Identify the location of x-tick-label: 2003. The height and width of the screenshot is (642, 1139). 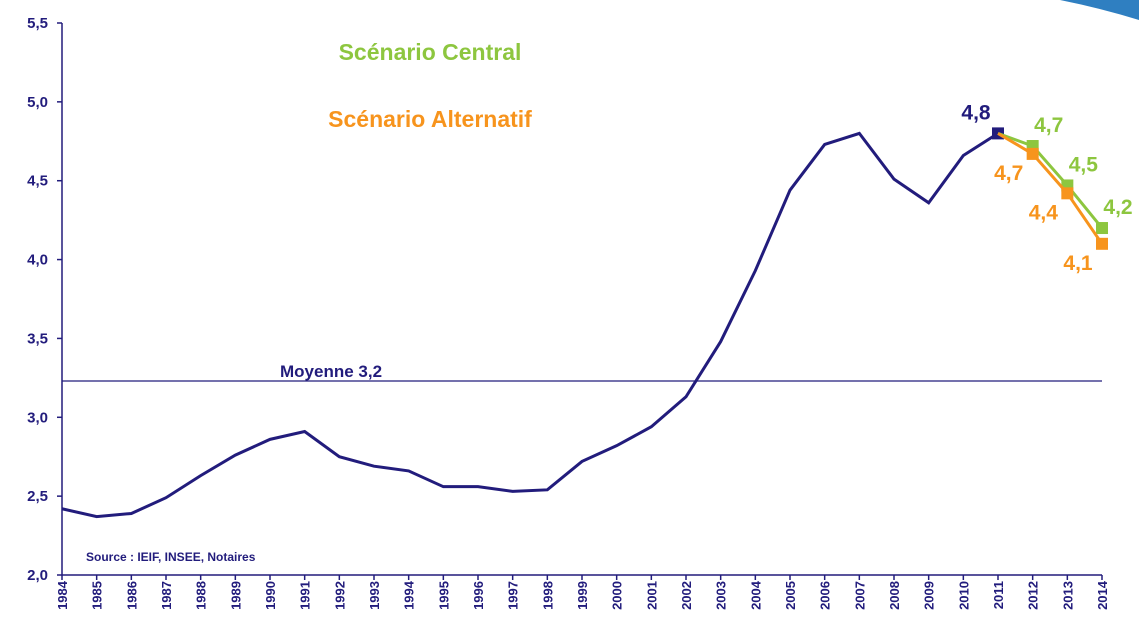
(721, 595).